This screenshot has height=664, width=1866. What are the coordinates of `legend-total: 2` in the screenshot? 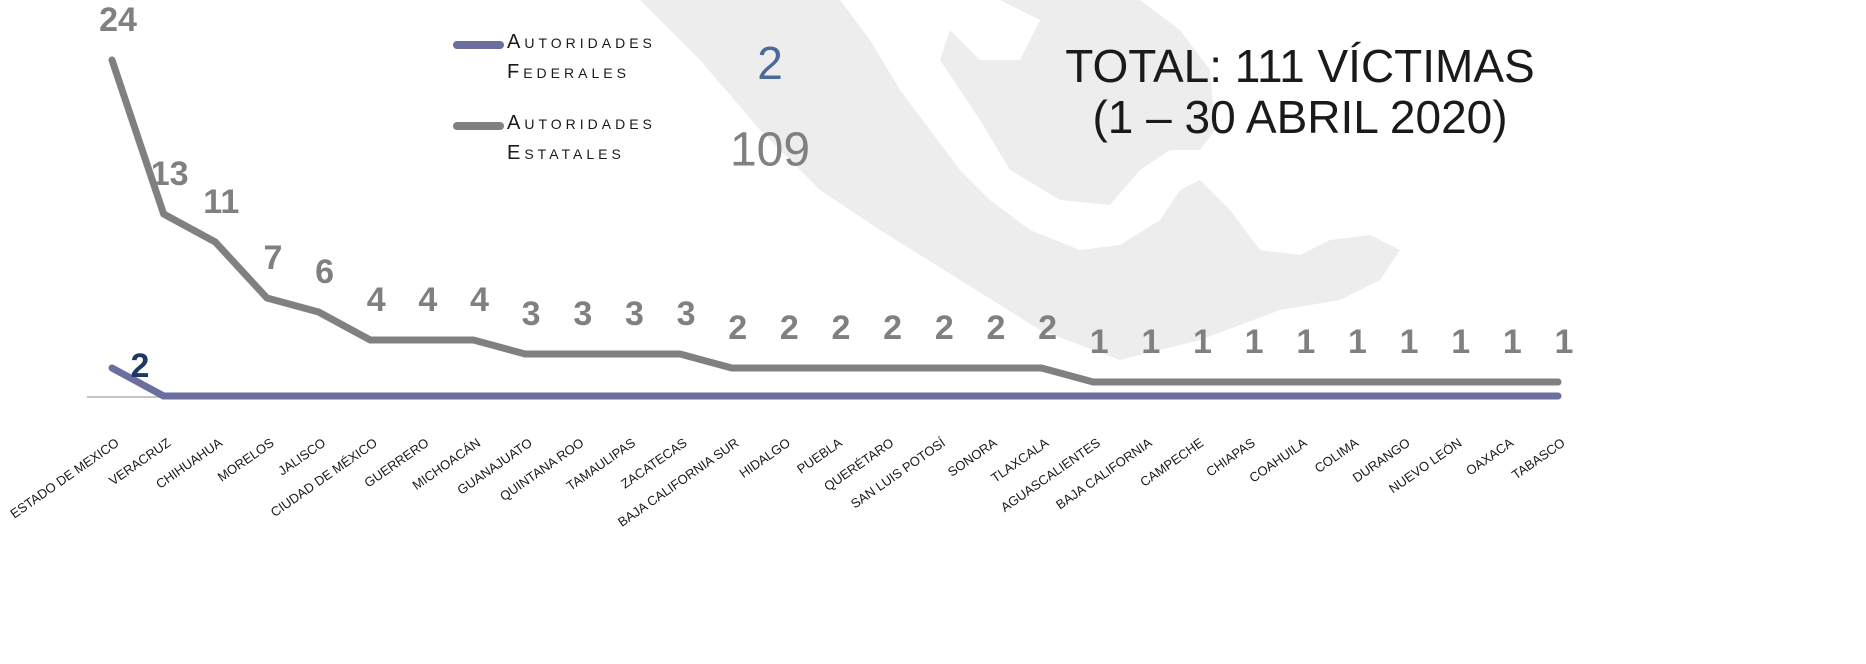 It's located at (770, 63).